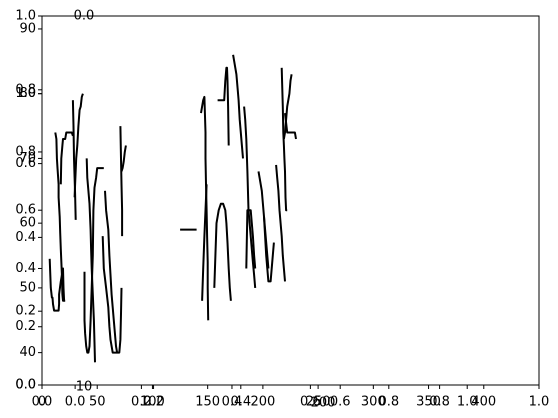  Describe the element at coordinates (27, 158) in the screenshot. I see `primary-y-tick-label-36: 70` at that location.